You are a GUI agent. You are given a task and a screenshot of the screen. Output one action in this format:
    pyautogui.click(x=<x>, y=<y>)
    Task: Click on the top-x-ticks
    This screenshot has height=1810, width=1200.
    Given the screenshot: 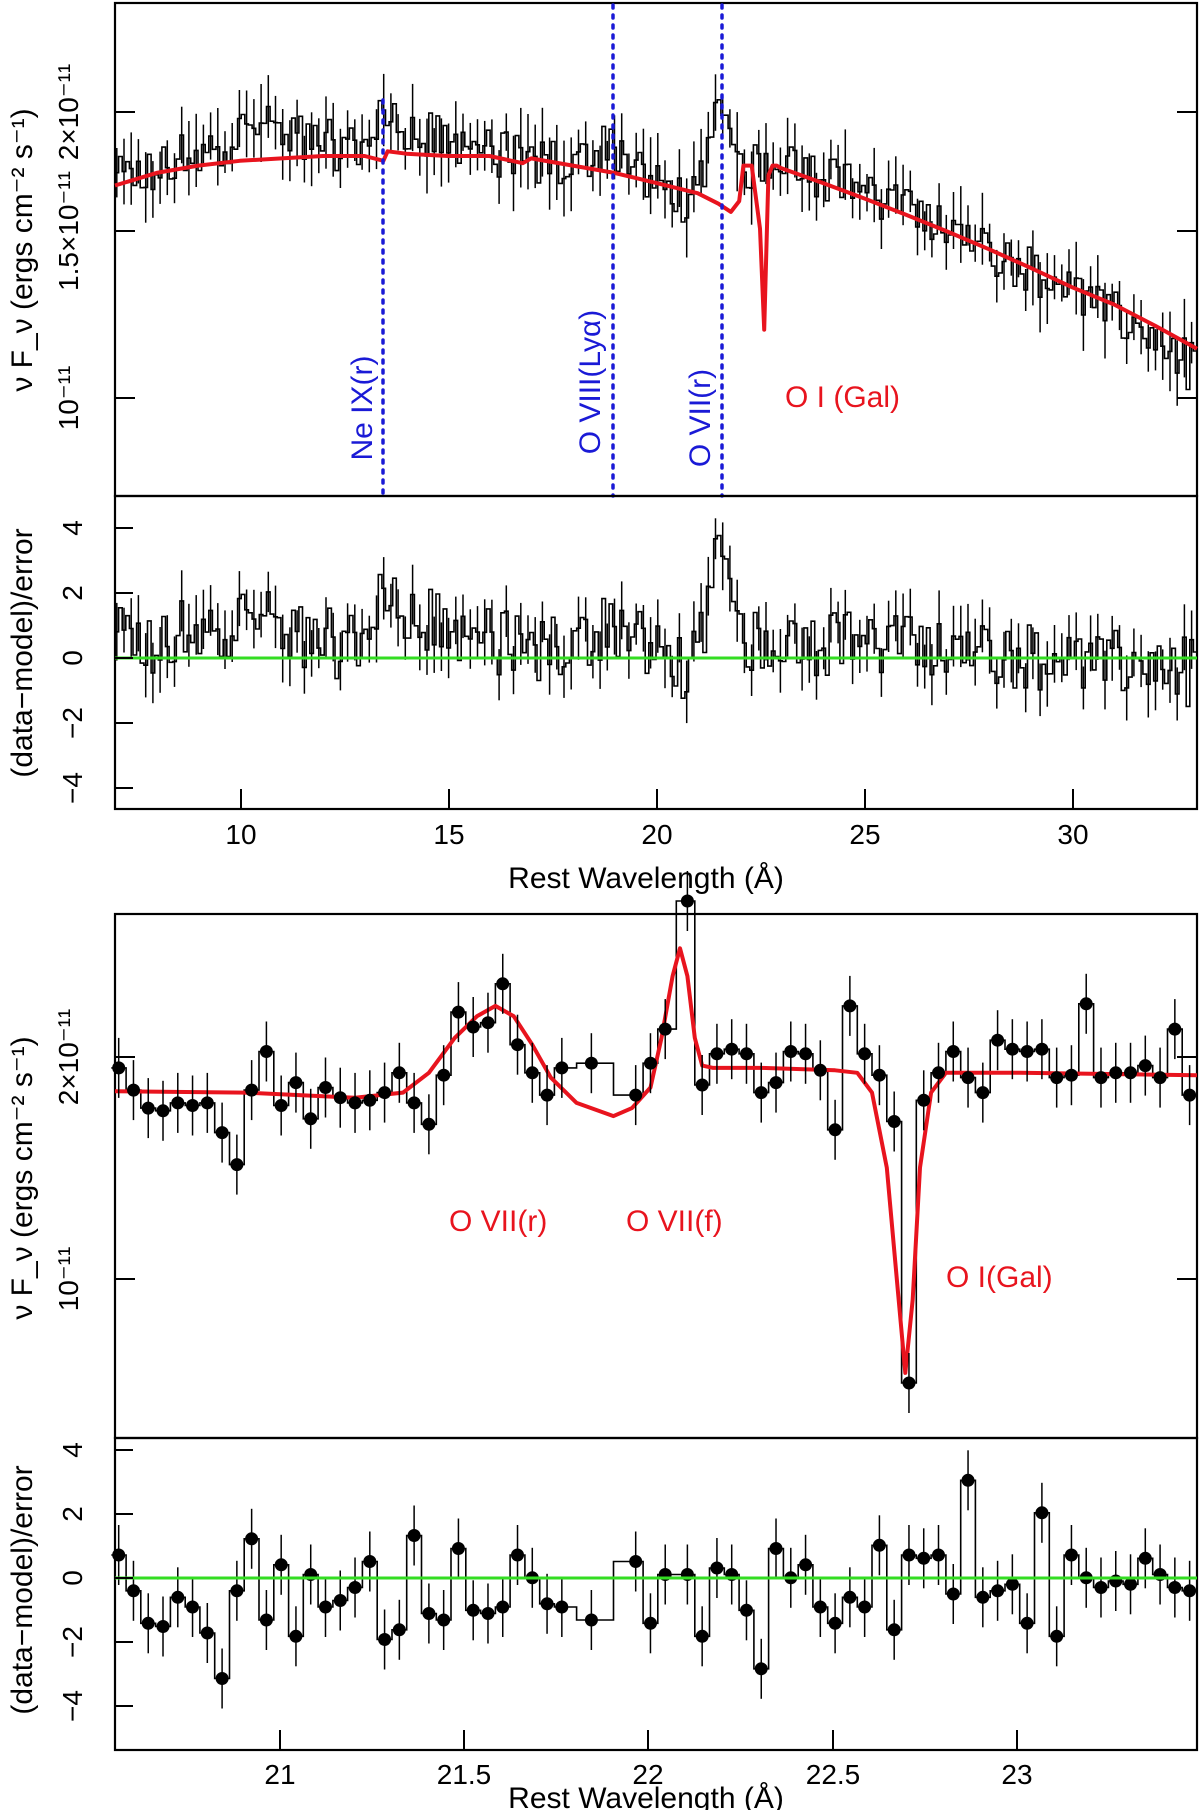 What is the action you would take?
    pyautogui.click(x=657, y=799)
    